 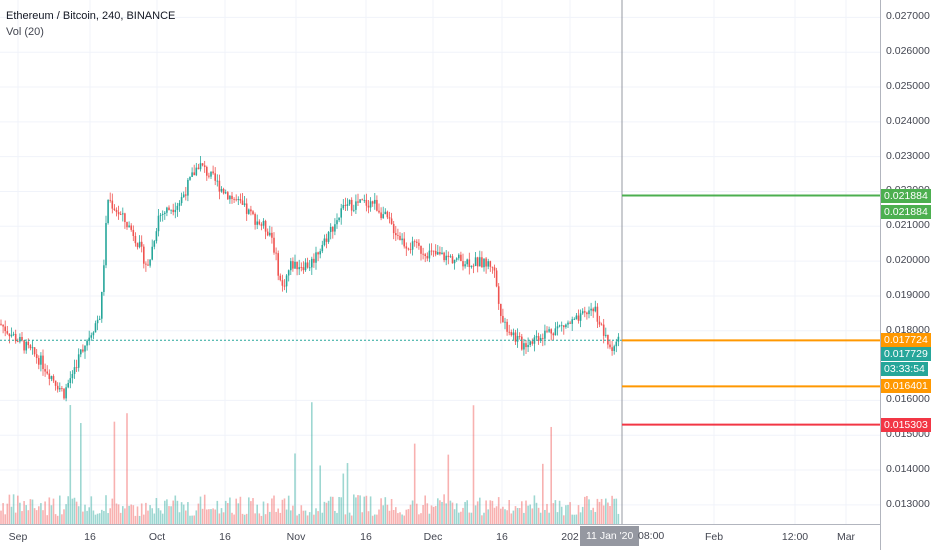 I want to click on price-tick-label: 0.023000, so click(x=908, y=155).